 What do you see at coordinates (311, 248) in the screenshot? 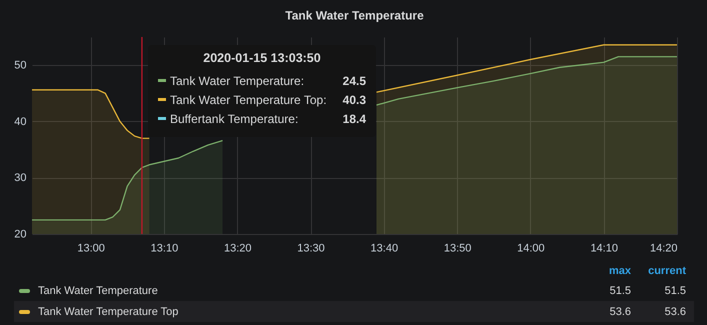
I see `x-tick-label: 13:30` at bounding box center [311, 248].